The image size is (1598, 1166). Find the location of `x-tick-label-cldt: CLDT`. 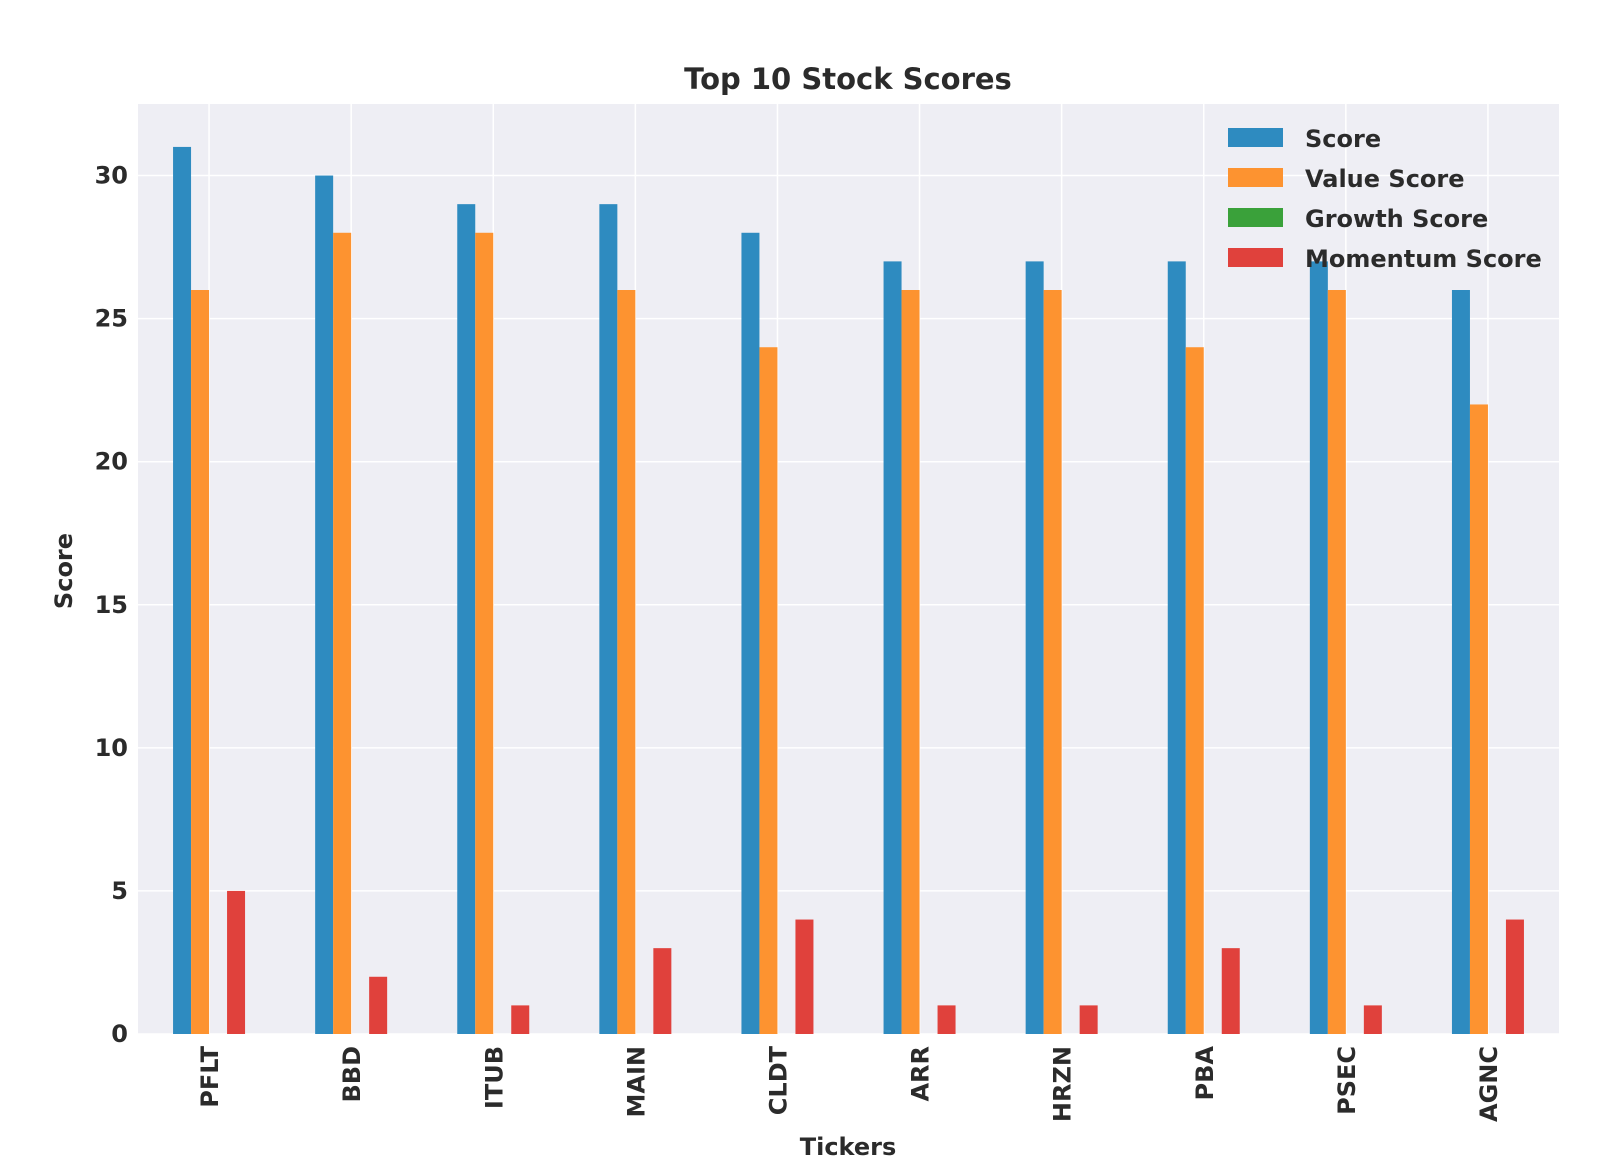

x-tick-label-cldt: CLDT is located at coordinates (778, 1080).